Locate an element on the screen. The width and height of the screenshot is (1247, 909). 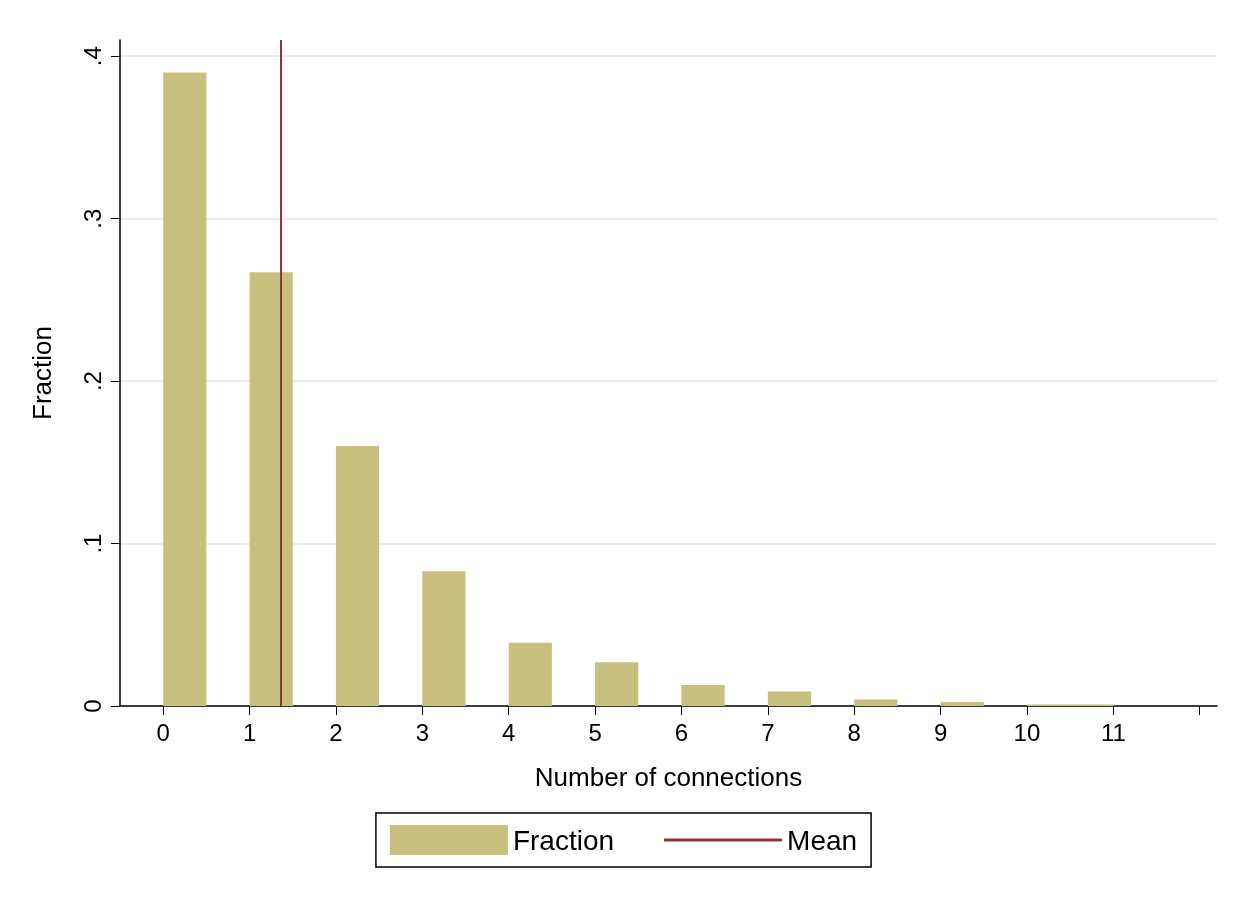
x-tick-label: 10 is located at coordinates (1027, 732).